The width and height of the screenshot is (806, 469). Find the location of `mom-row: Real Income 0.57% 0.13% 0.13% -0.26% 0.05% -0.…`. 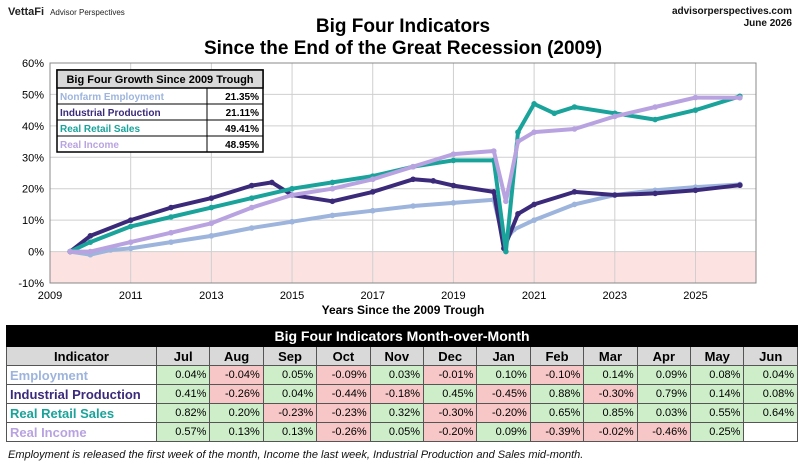

mom-row: Real Income 0.57% 0.13% 0.13% -0.26% 0.05% -0.… is located at coordinates (402, 432).